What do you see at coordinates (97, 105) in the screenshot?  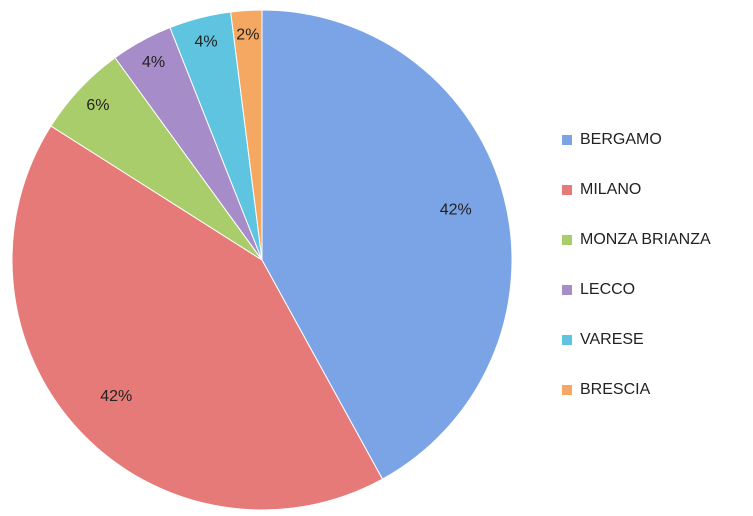 I see `data-label: 6%` at bounding box center [97, 105].